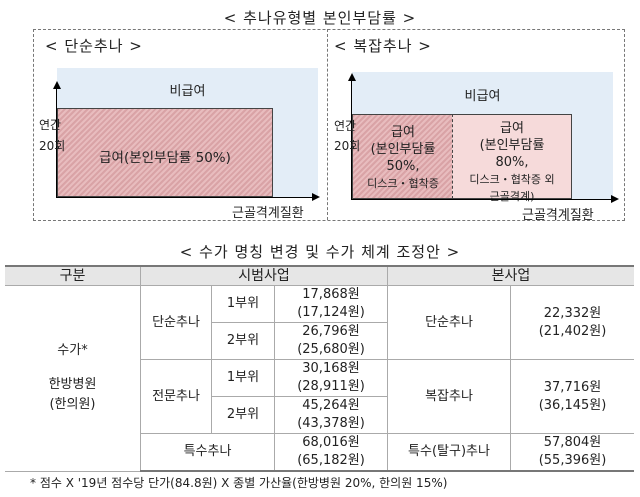 The width and height of the screenshot is (640, 497). I want to click on fee-label: 수가*, so click(72, 351).